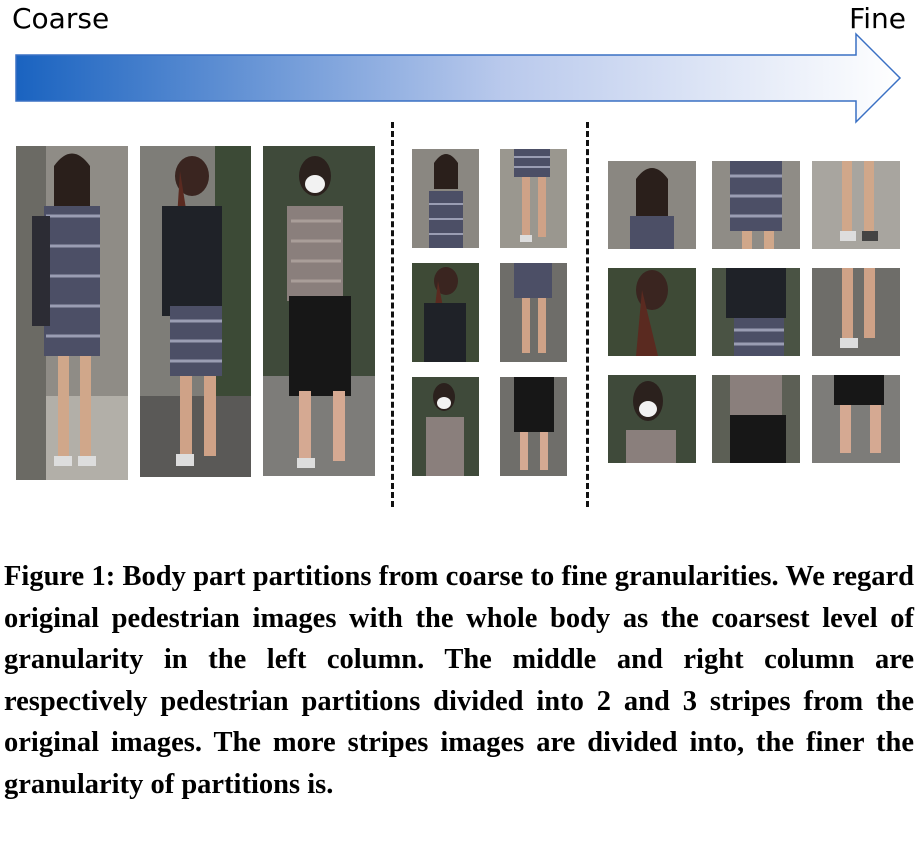  I want to click on caption-label: Figure 1:, so click(60, 576).